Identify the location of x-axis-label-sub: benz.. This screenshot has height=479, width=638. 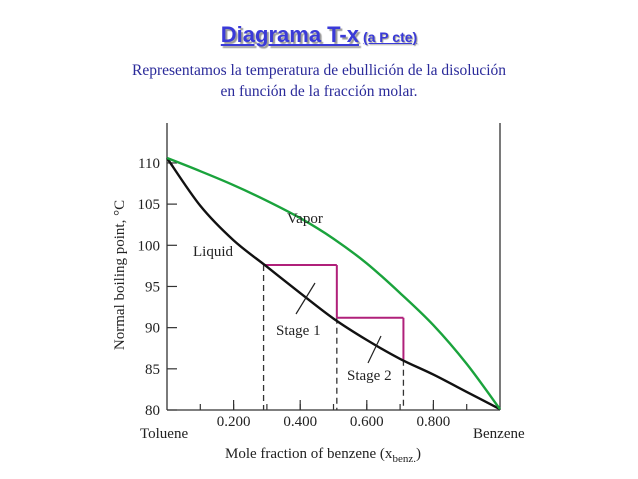
(404, 459).